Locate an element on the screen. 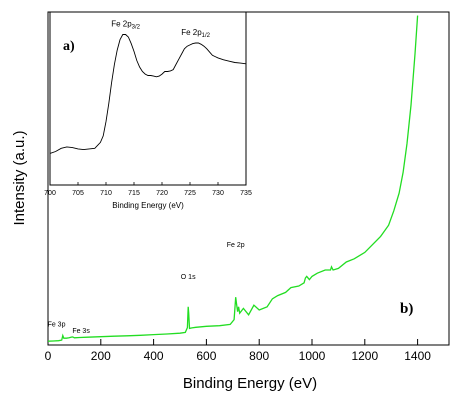  survey-x-tick-label: 200 is located at coordinates (101, 356).